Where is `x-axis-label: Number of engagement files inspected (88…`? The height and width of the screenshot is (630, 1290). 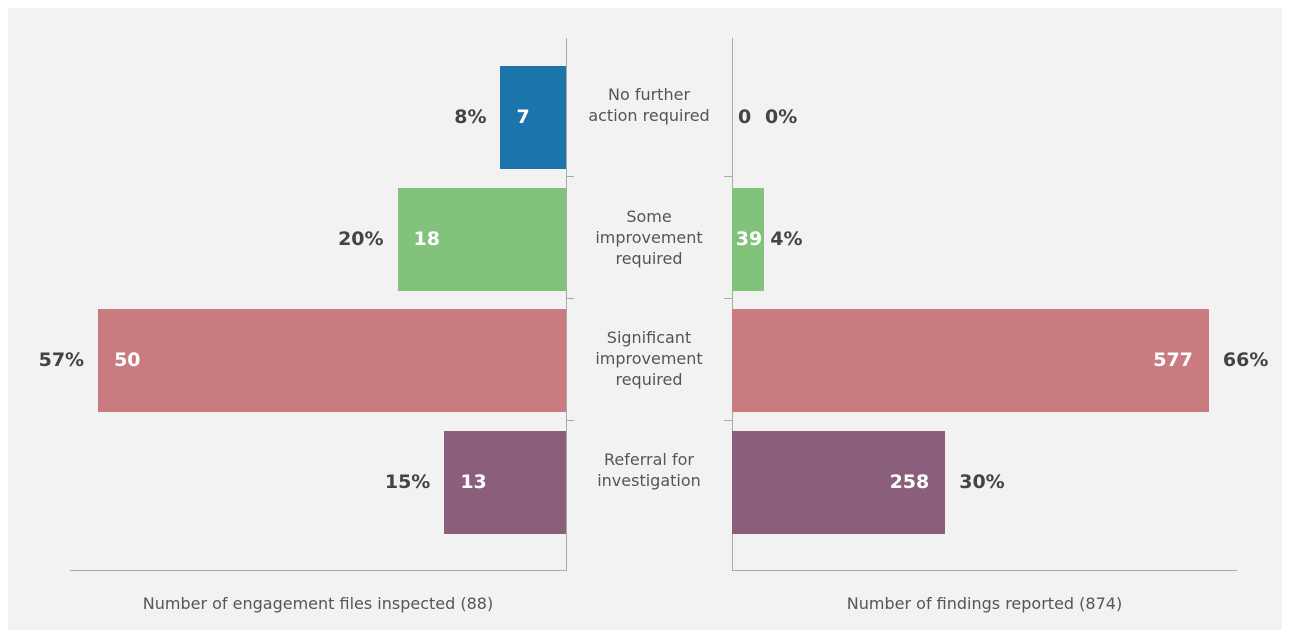 x-axis-label: Number of engagement files inspected (88… is located at coordinates (318, 603).